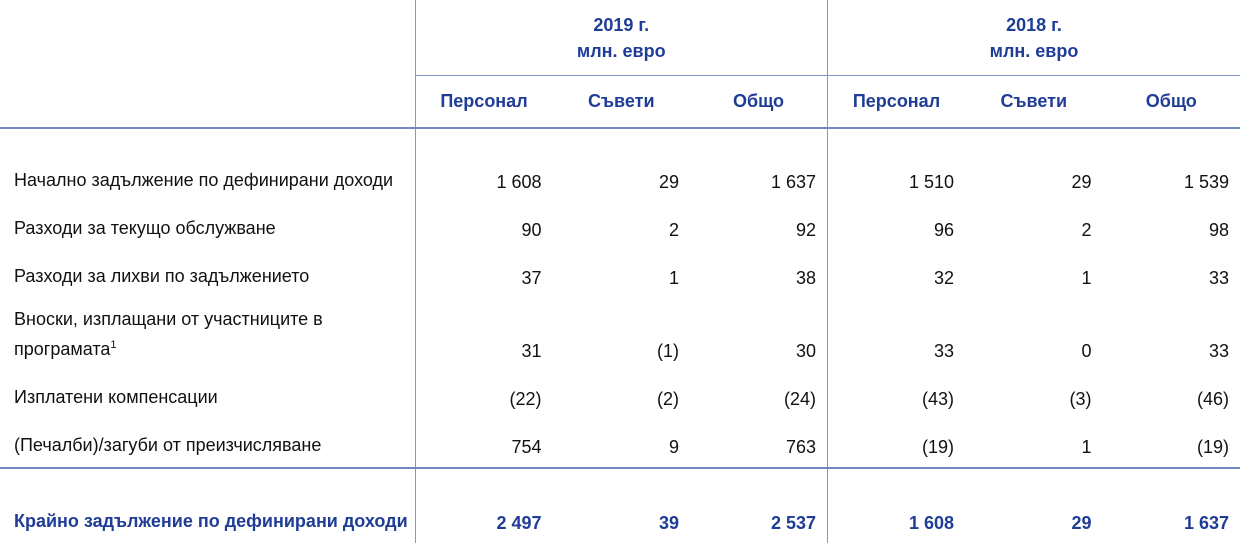 The width and height of the screenshot is (1240, 554). I want to click on row-label: Изплатени компенсации, so click(207, 395).